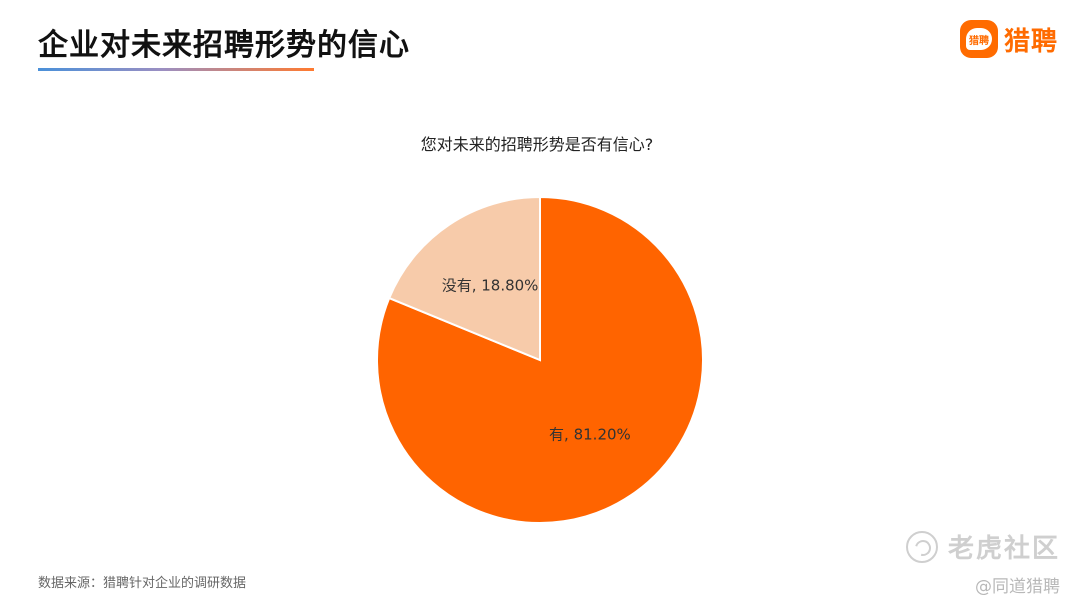 The width and height of the screenshot is (1080, 608). I want to click on pie-labels: 有, 81.20% 没有, 18.80%, so click(536, 360).